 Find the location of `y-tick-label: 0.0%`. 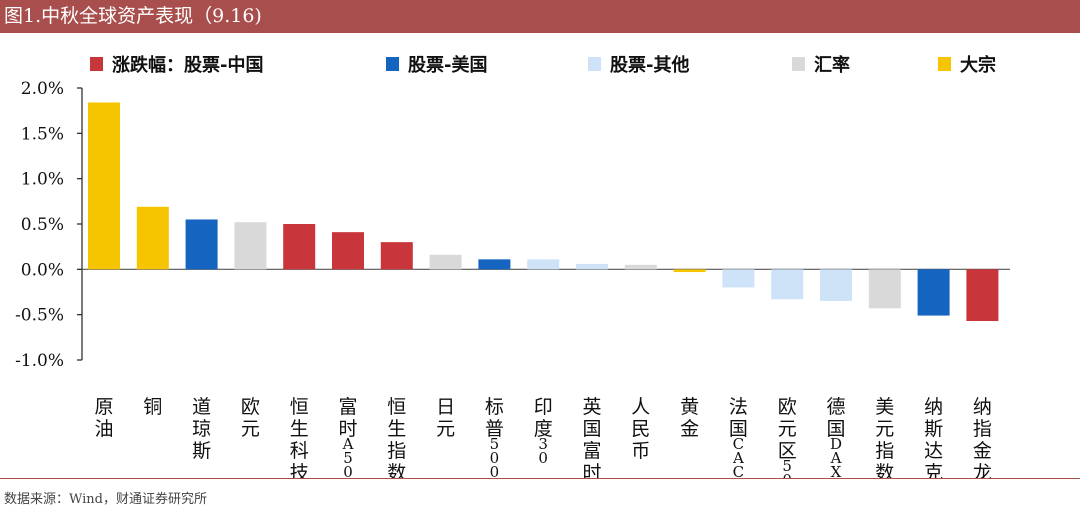

y-tick-label: 0.0% is located at coordinates (42, 270).